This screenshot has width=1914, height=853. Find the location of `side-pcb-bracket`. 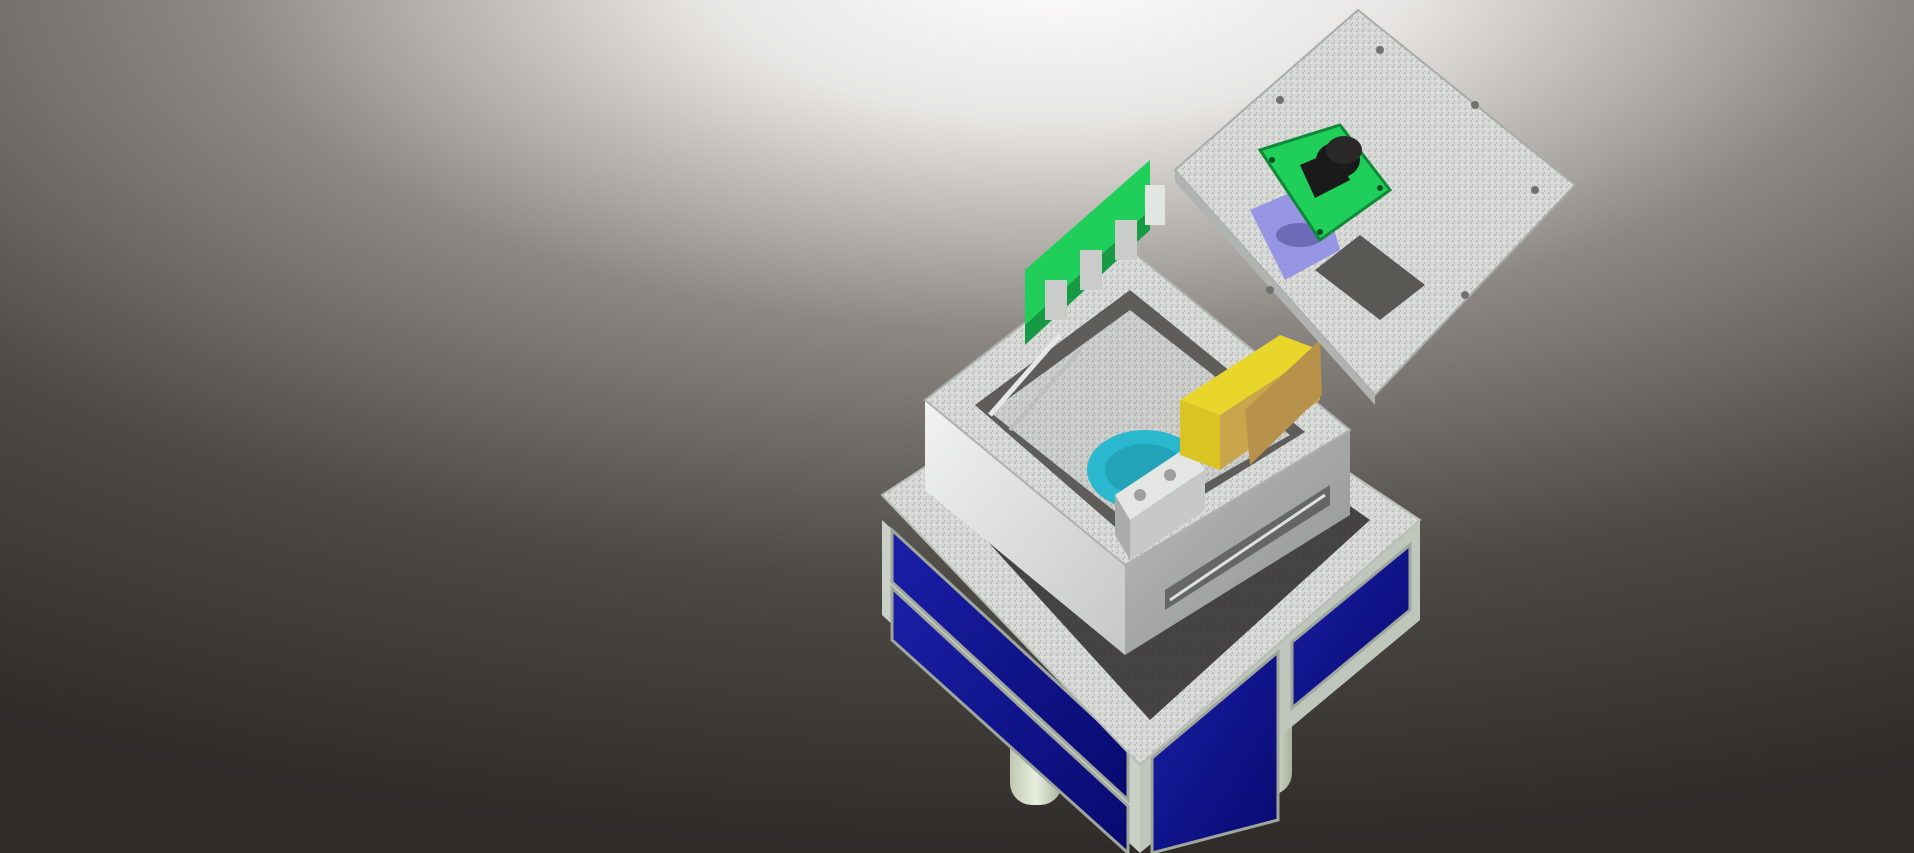

side-pcb-bracket is located at coordinates (1095, 252).